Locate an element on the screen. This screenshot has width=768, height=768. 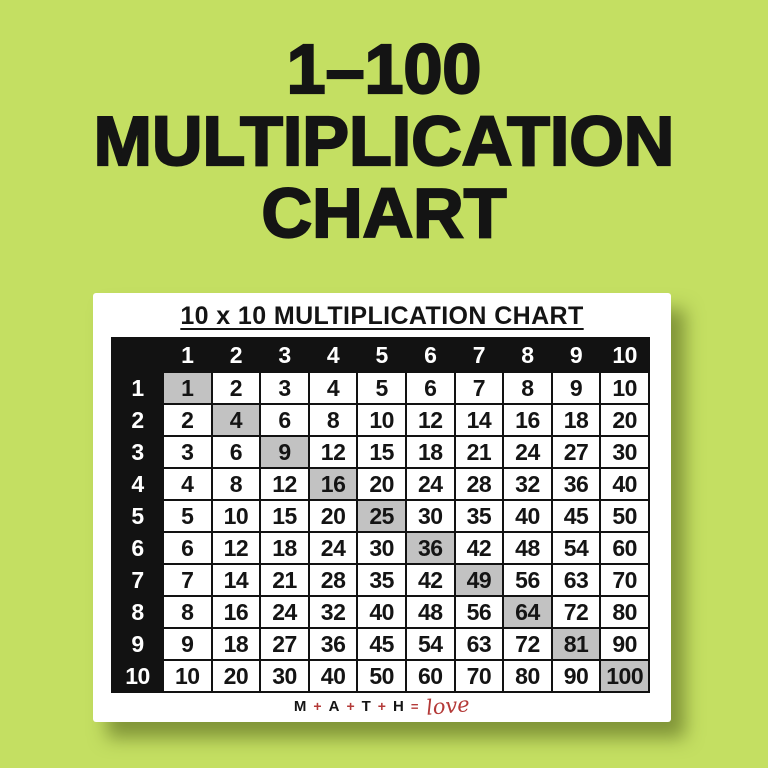
logo-letter-a: A is located at coordinates (334, 706).